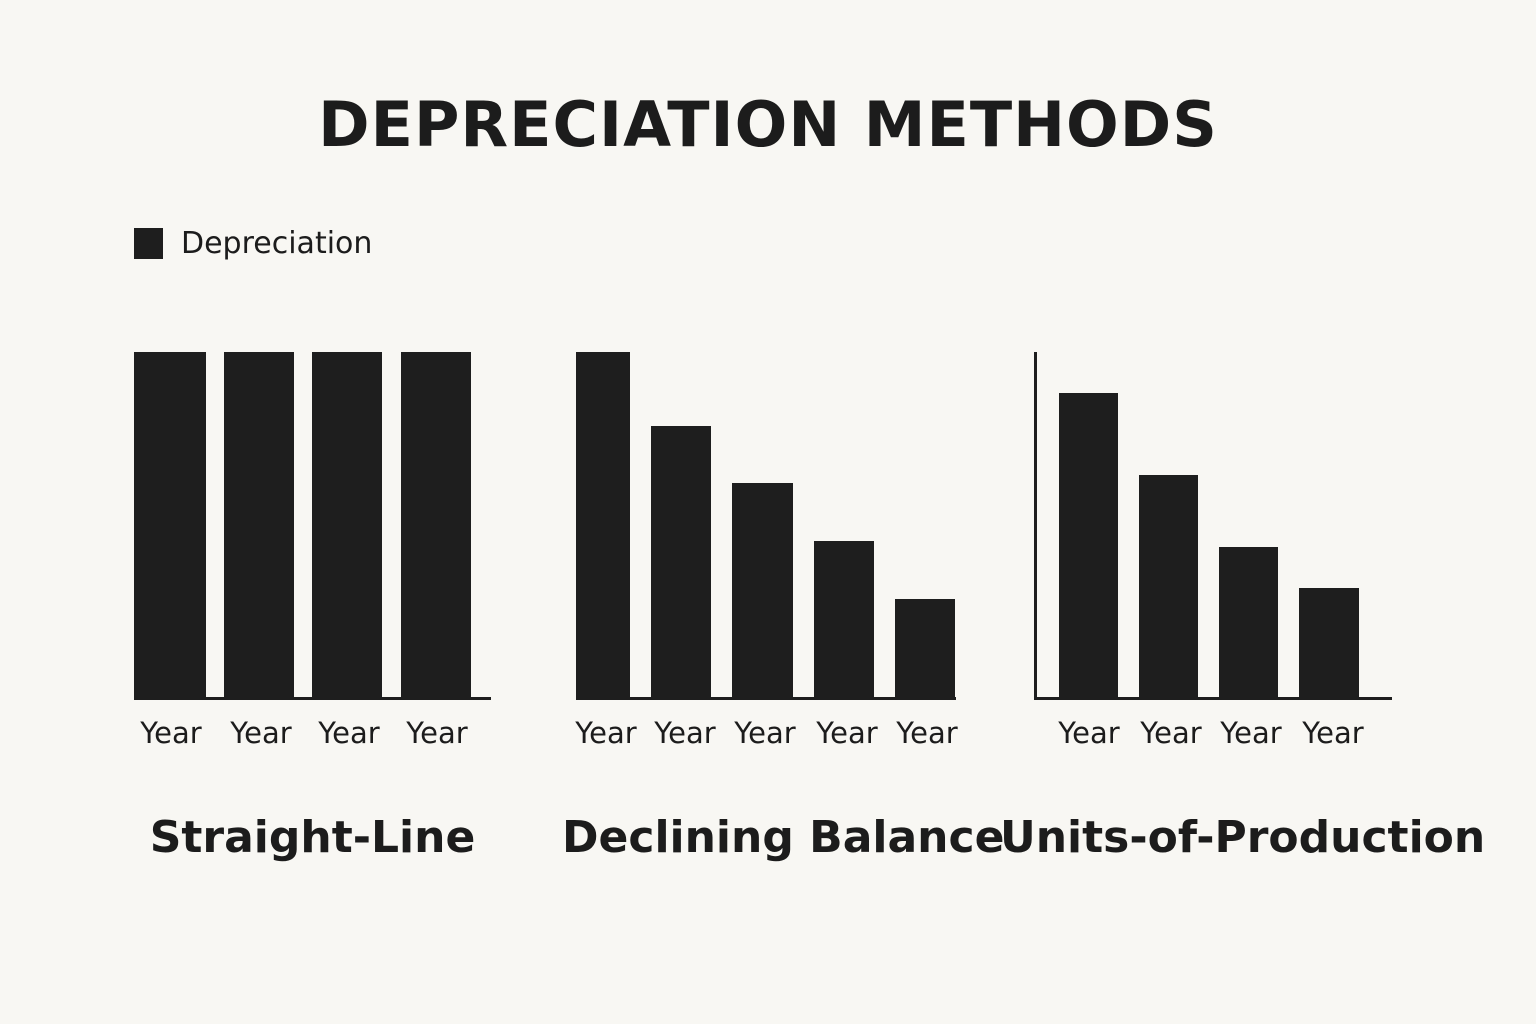  Describe the element at coordinates (1213, 526) in the screenshot. I see `chart-units-of-production` at that location.